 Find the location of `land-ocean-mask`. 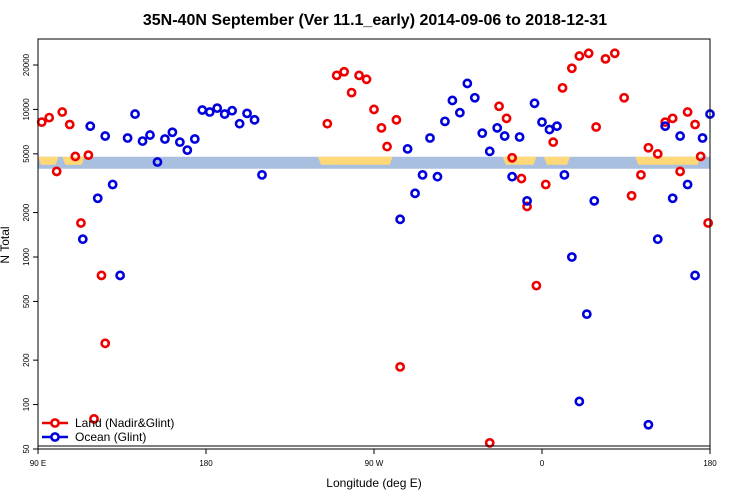

land-ocean-mask is located at coordinates (374, 162).